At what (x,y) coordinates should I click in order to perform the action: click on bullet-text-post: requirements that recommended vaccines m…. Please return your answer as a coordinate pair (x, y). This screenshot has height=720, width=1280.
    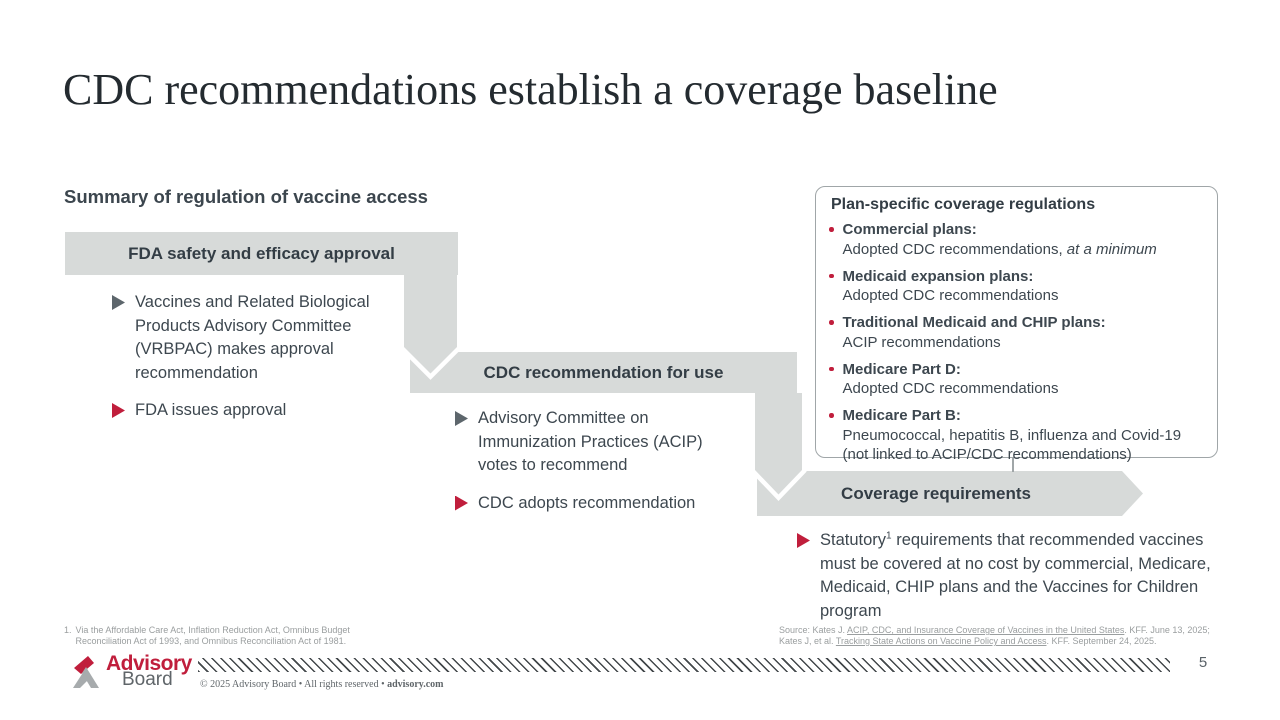
    Looking at the image, I should click on (1015, 575).